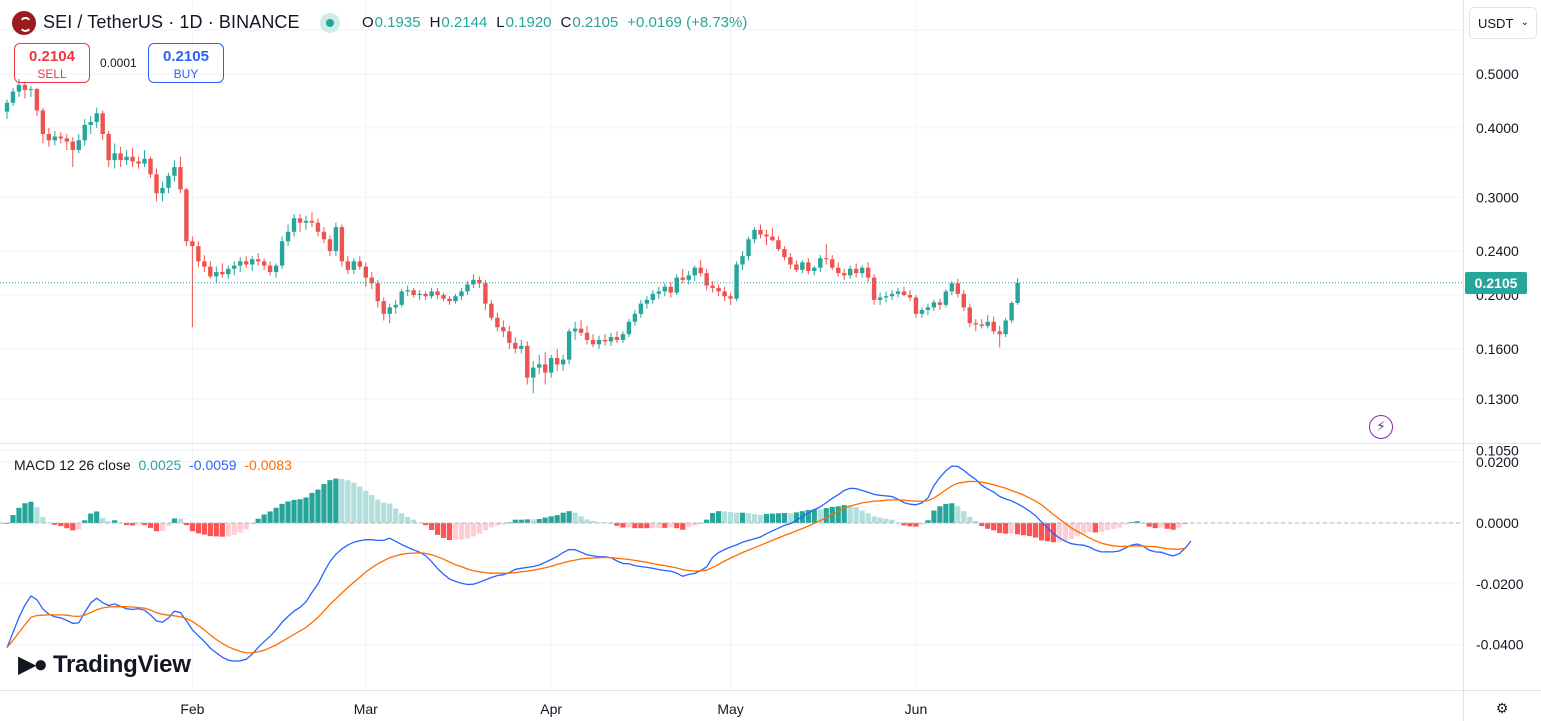 Image resolution: width=1541 pixels, height=721 pixels. Describe the element at coordinates (153, 465) in the screenshot. I see `macd-legend: MACD 12 26 close 0.0025 -0.0059 -0.0083` at that location.